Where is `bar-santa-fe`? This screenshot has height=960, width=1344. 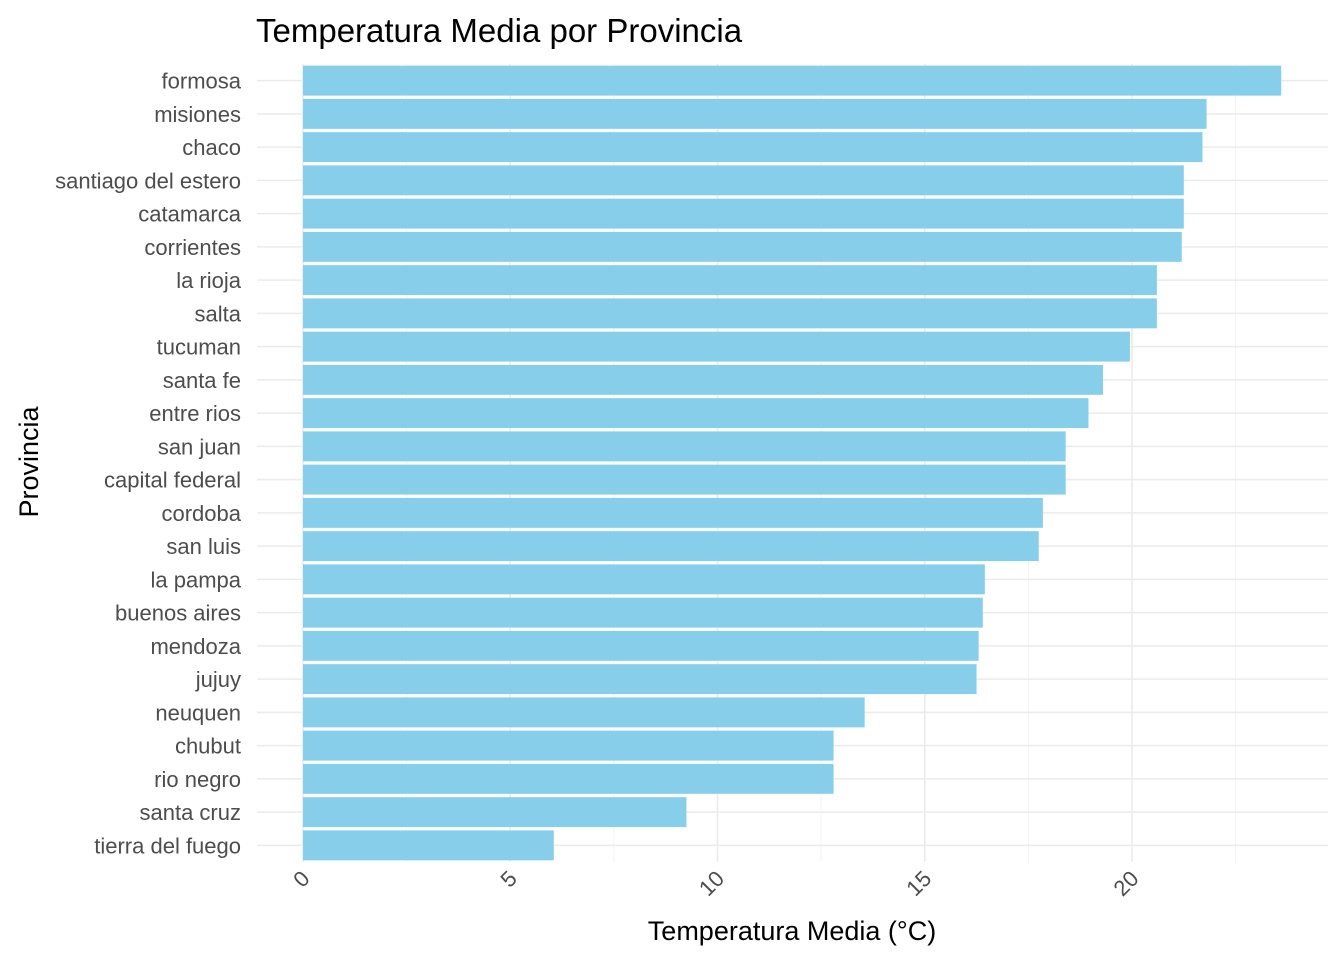
bar-santa-fe is located at coordinates (703, 379).